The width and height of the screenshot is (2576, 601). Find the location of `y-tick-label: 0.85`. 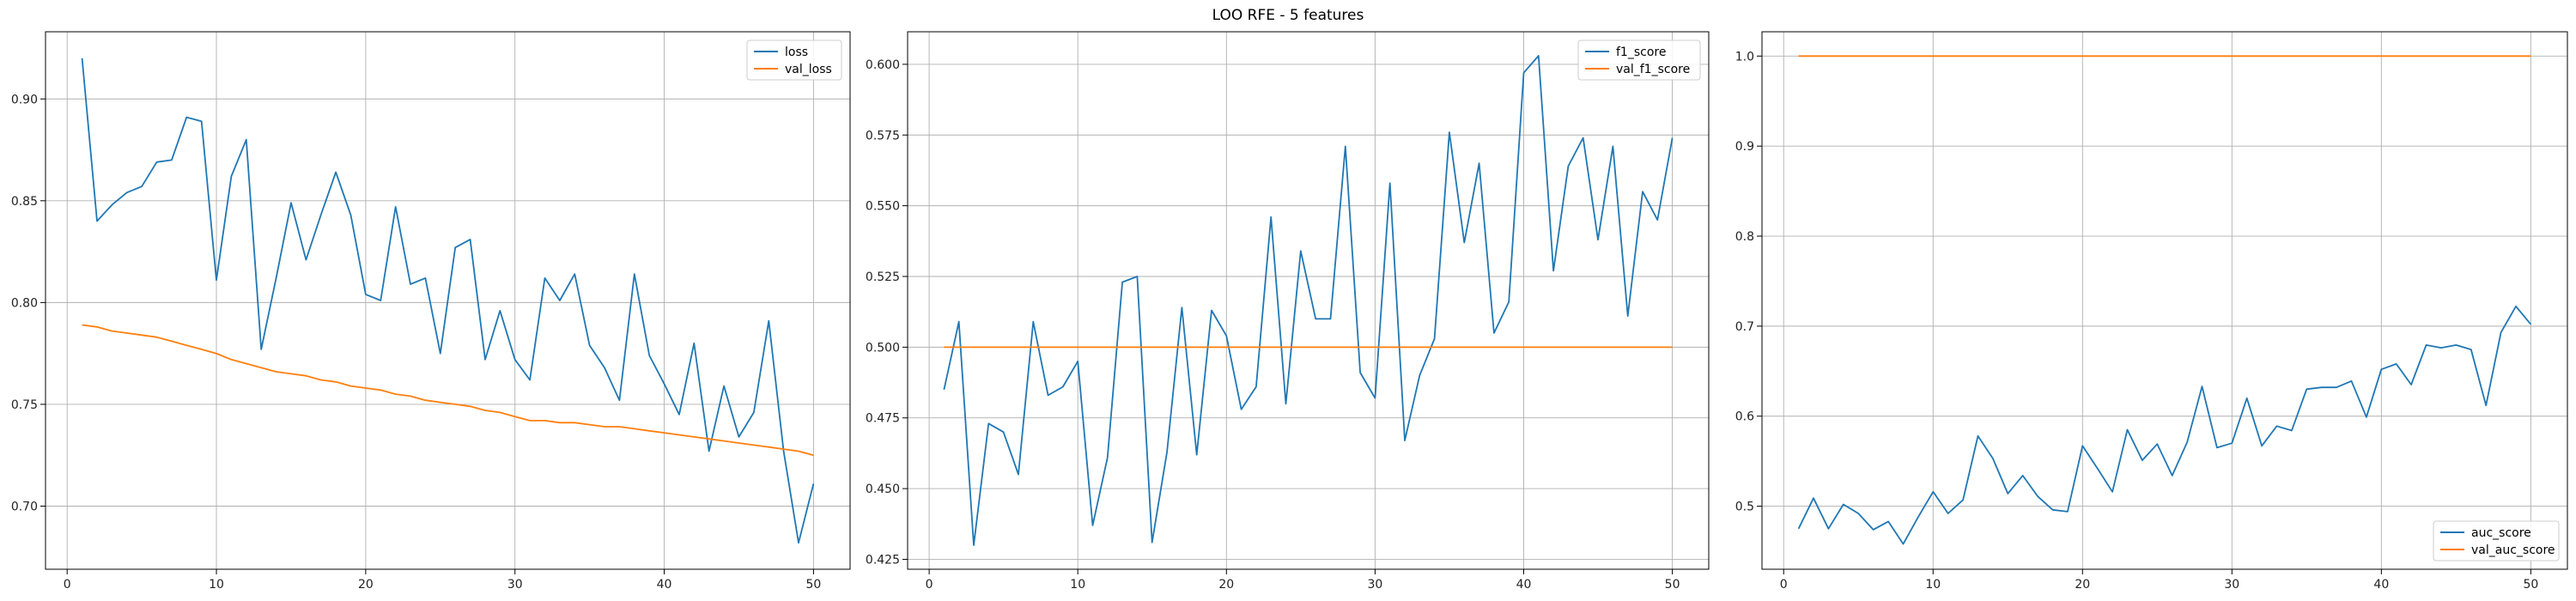

y-tick-label: 0.85 is located at coordinates (25, 202).